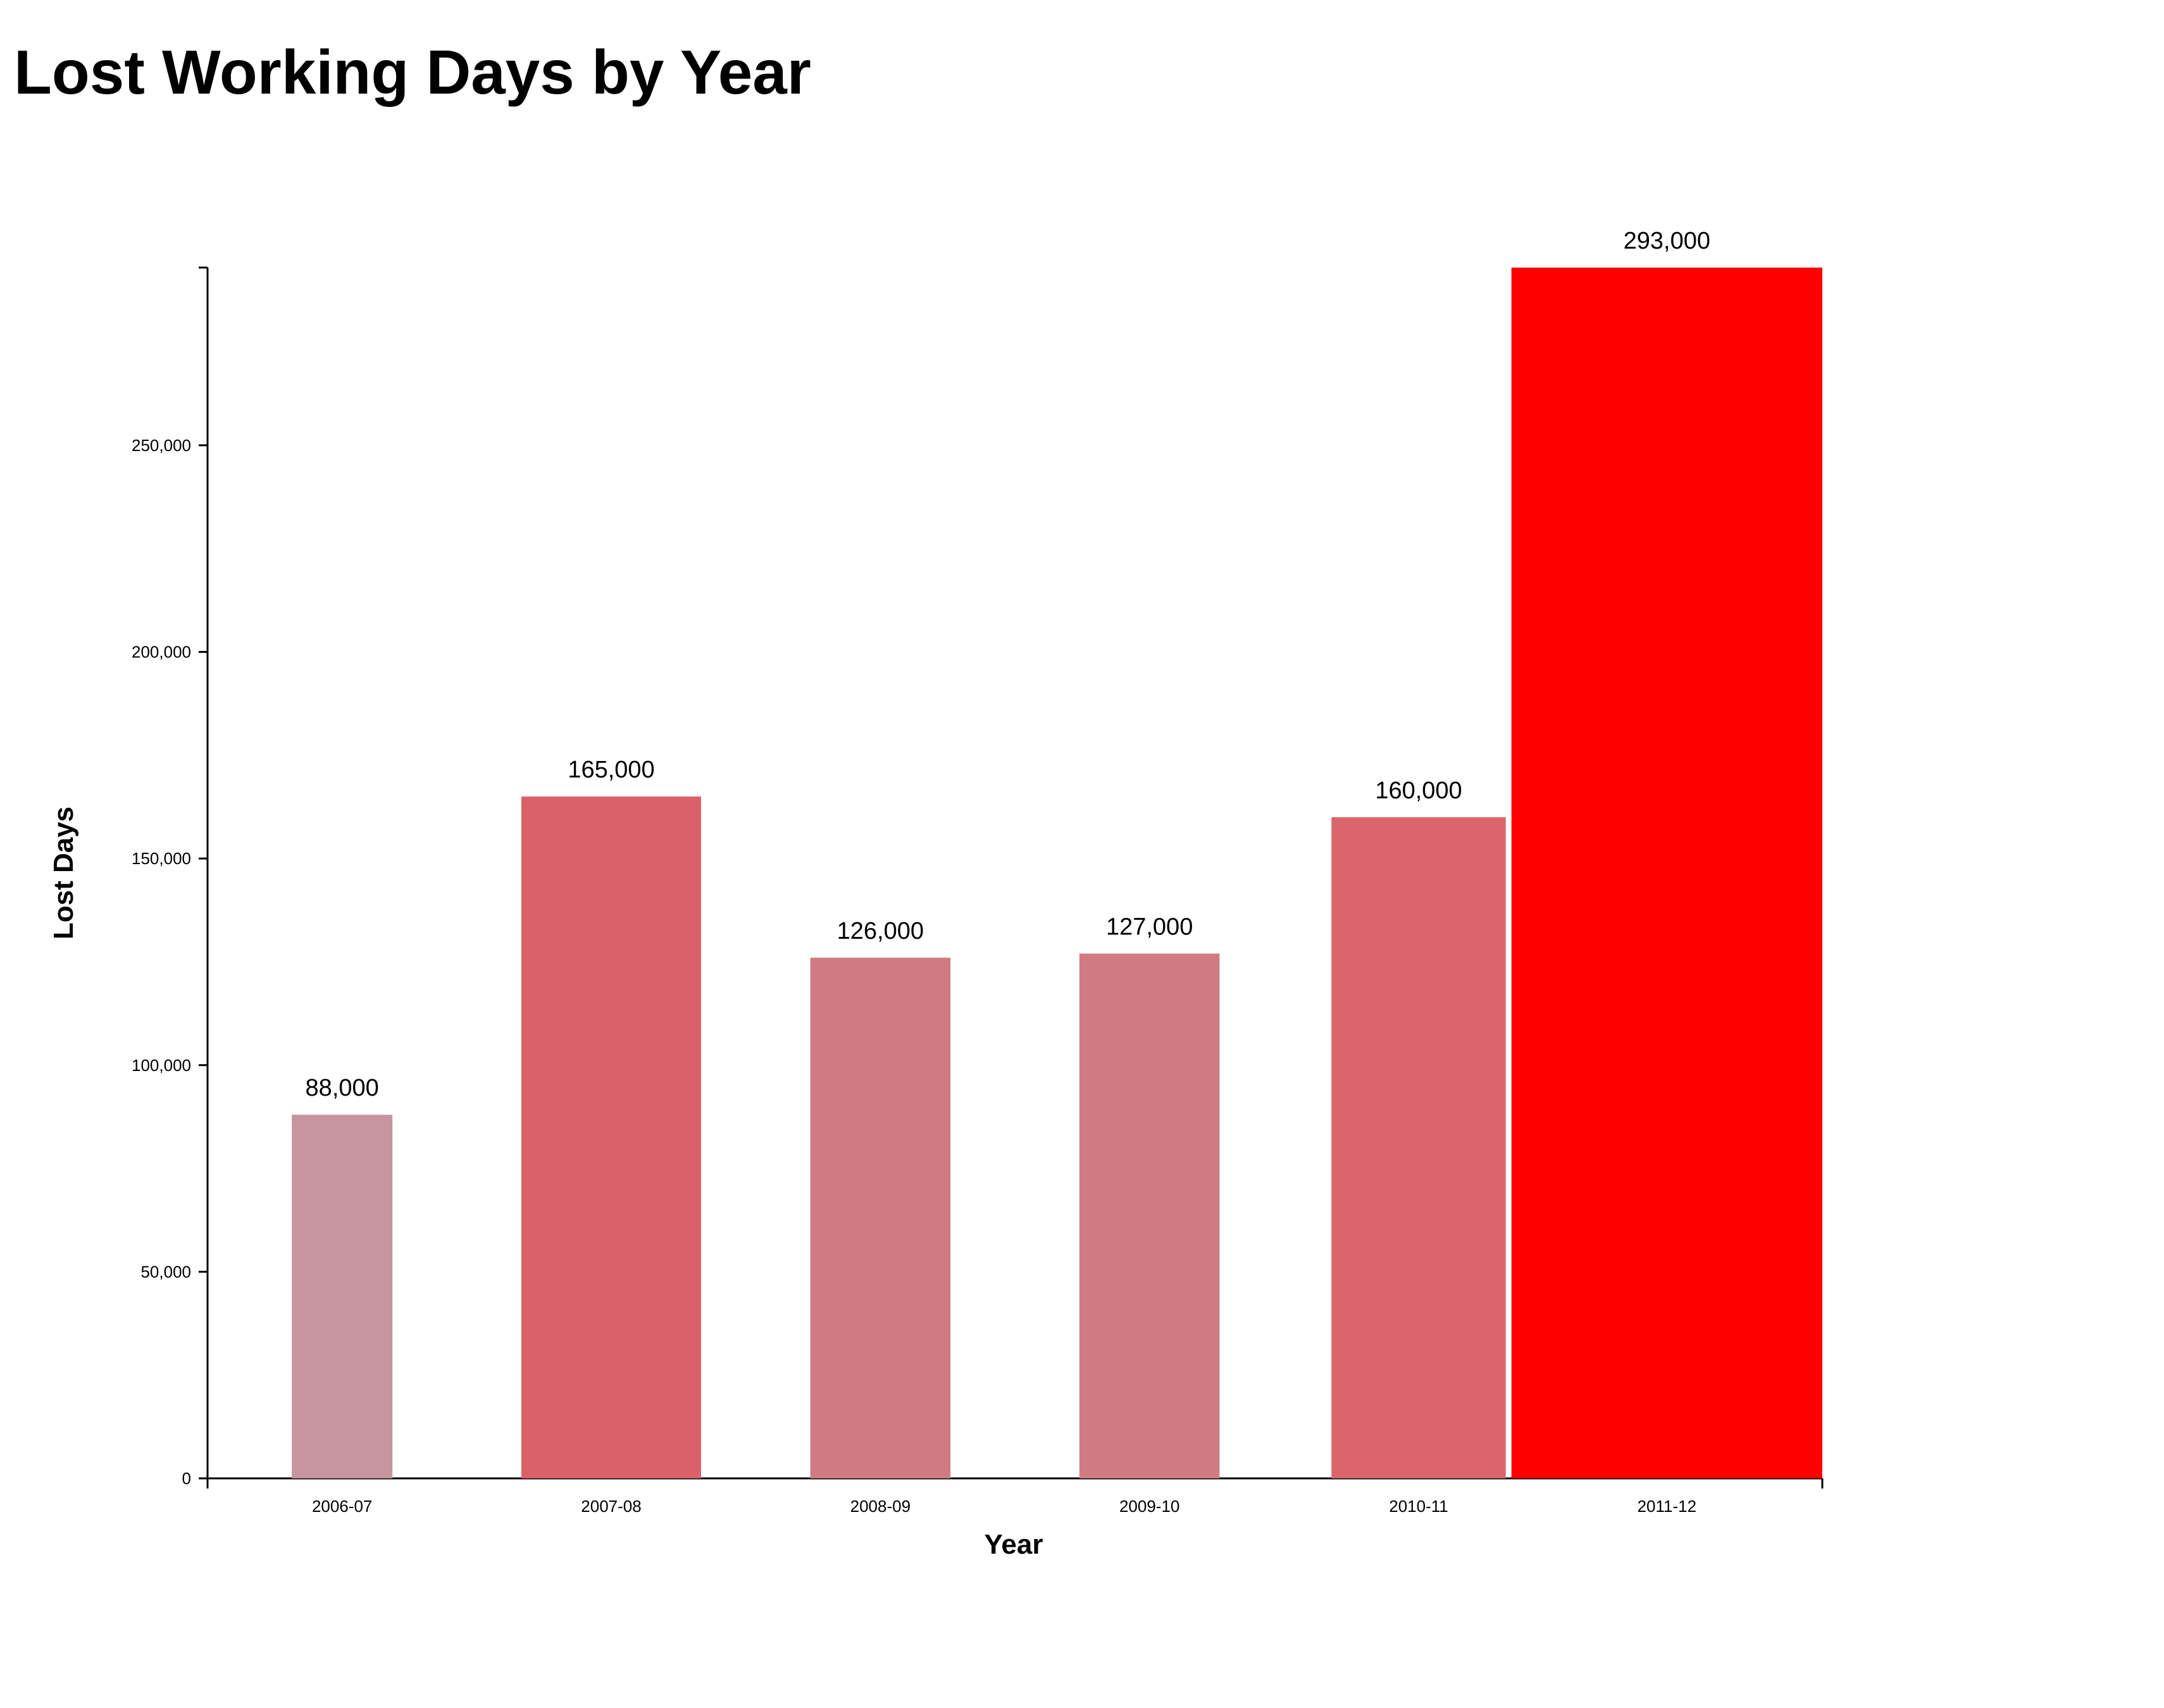  What do you see at coordinates (161, 652) in the screenshot?
I see `y-tick-label: 200,000` at bounding box center [161, 652].